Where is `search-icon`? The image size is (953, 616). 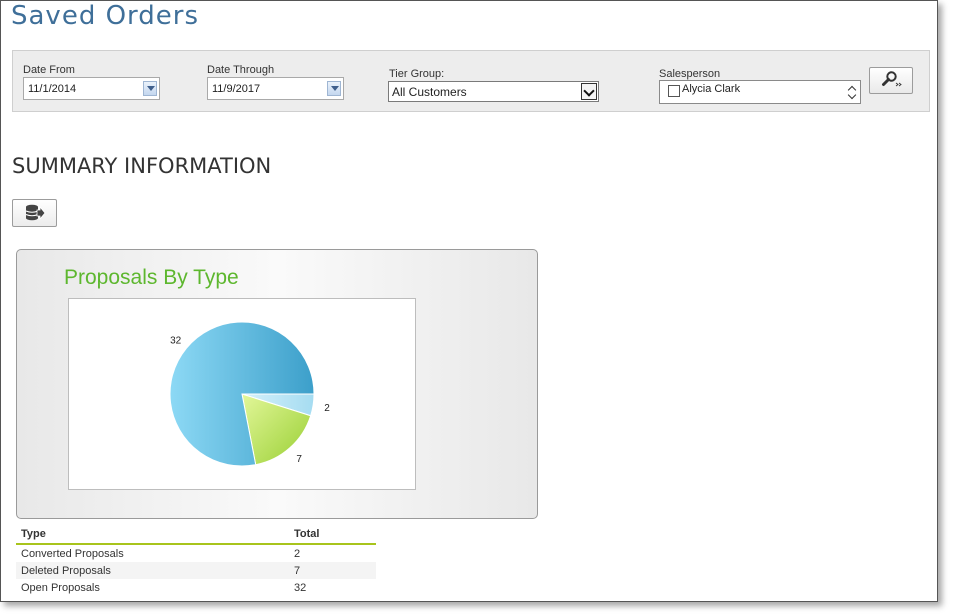
search-icon is located at coordinates (892, 79).